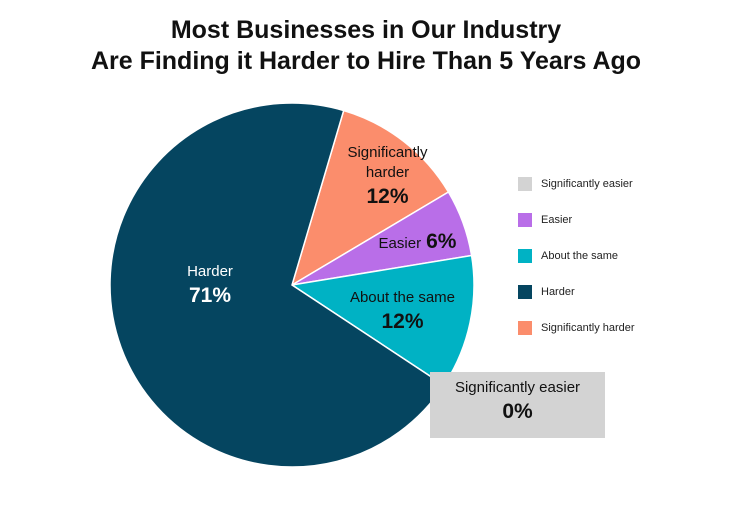 This screenshot has width=732, height=507. I want to click on slice-category: About the same, so click(402, 297).